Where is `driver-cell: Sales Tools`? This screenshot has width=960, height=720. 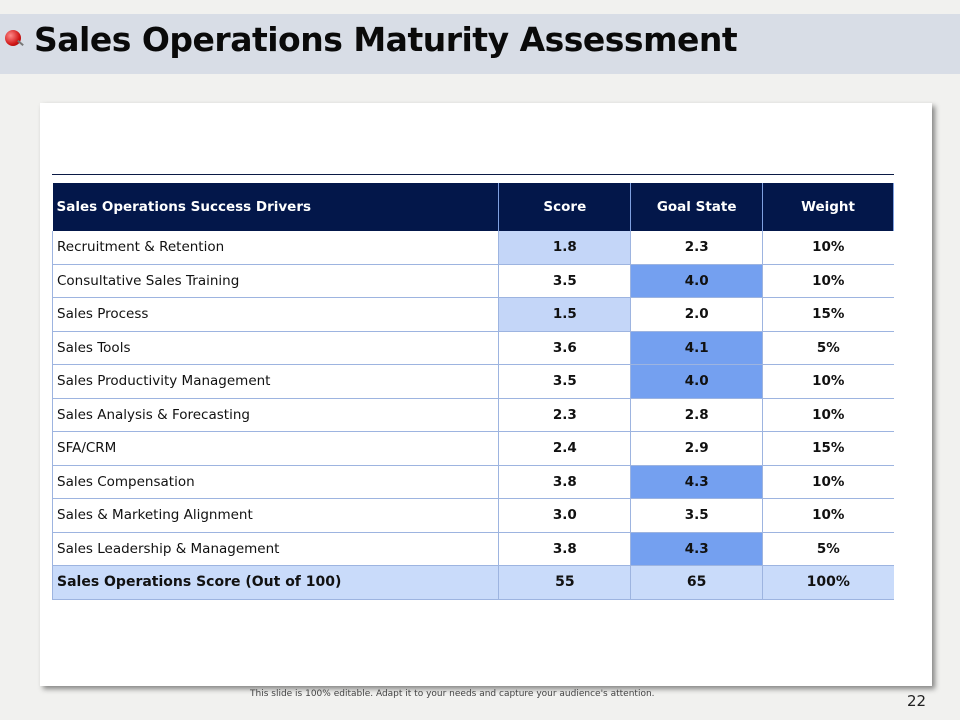
driver-cell: Sales Tools is located at coordinates (275, 348).